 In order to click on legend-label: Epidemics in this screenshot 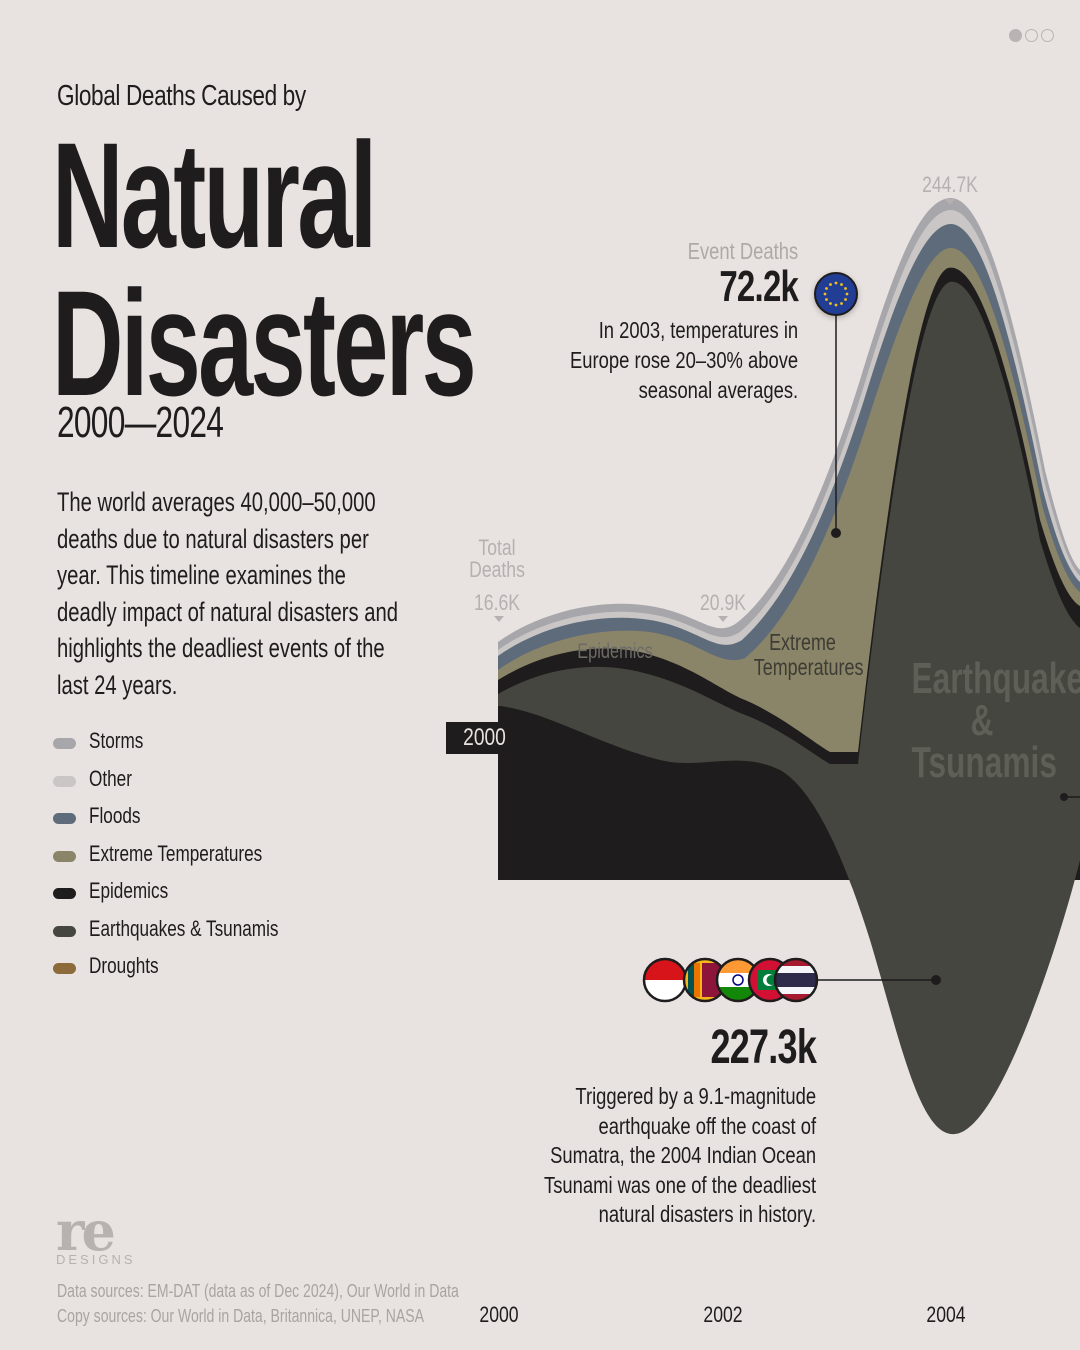, I will do `click(129, 890)`.